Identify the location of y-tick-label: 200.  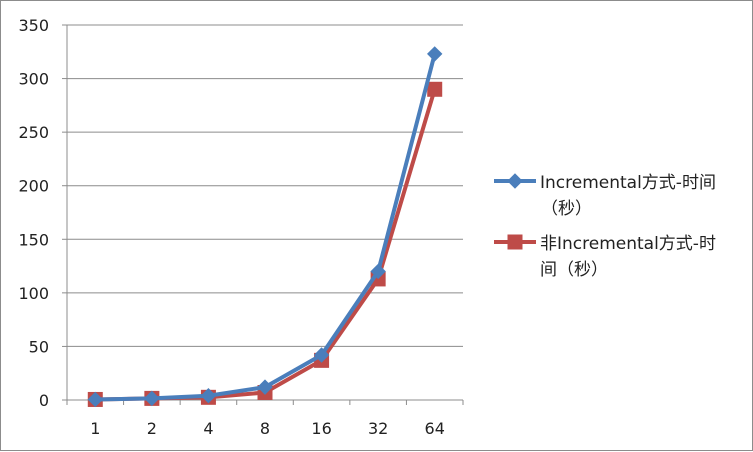
(33, 186).